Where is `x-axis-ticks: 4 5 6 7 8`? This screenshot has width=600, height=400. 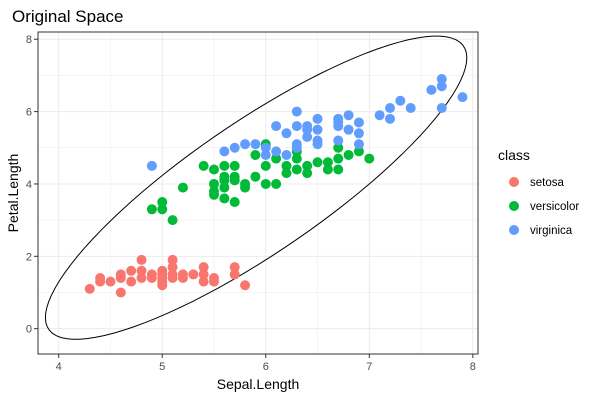 x-axis-ticks: 4 5 6 7 8 is located at coordinates (266, 363).